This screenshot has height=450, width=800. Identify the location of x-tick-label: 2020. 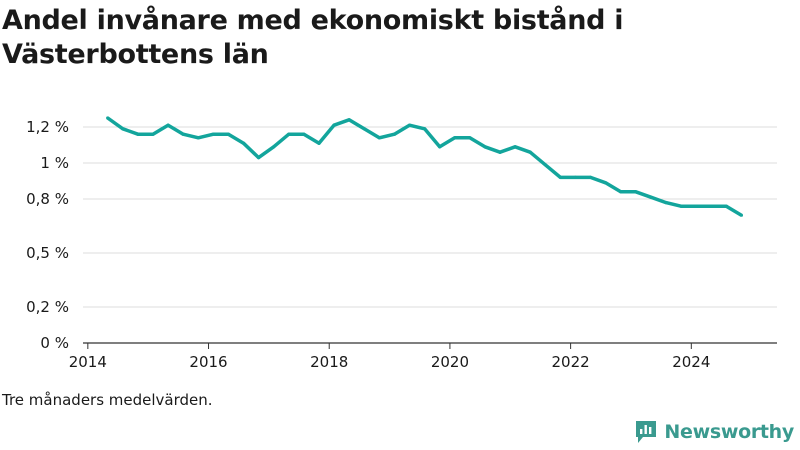
(450, 362).